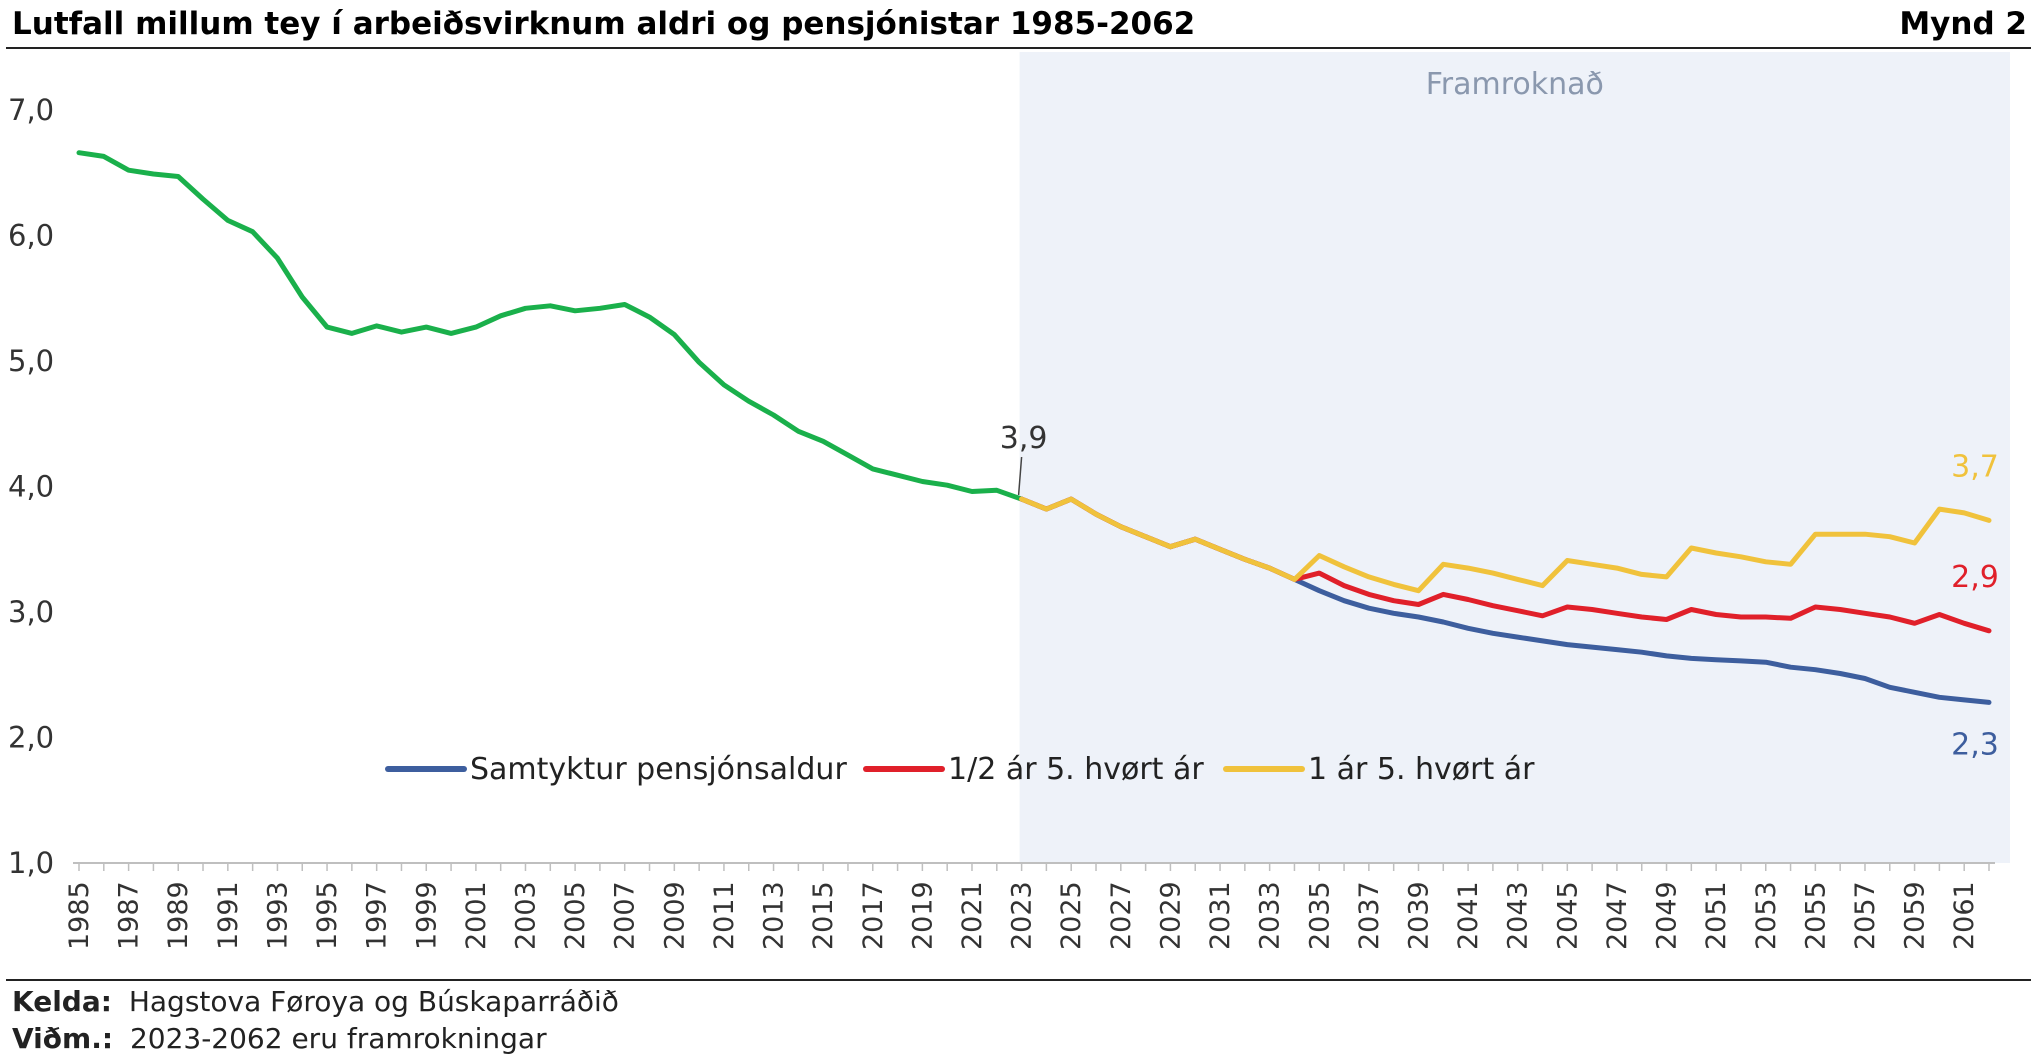  Describe the element at coordinates (377, 915) in the screenshot. I see `x-tick-label: 1997` at that location.